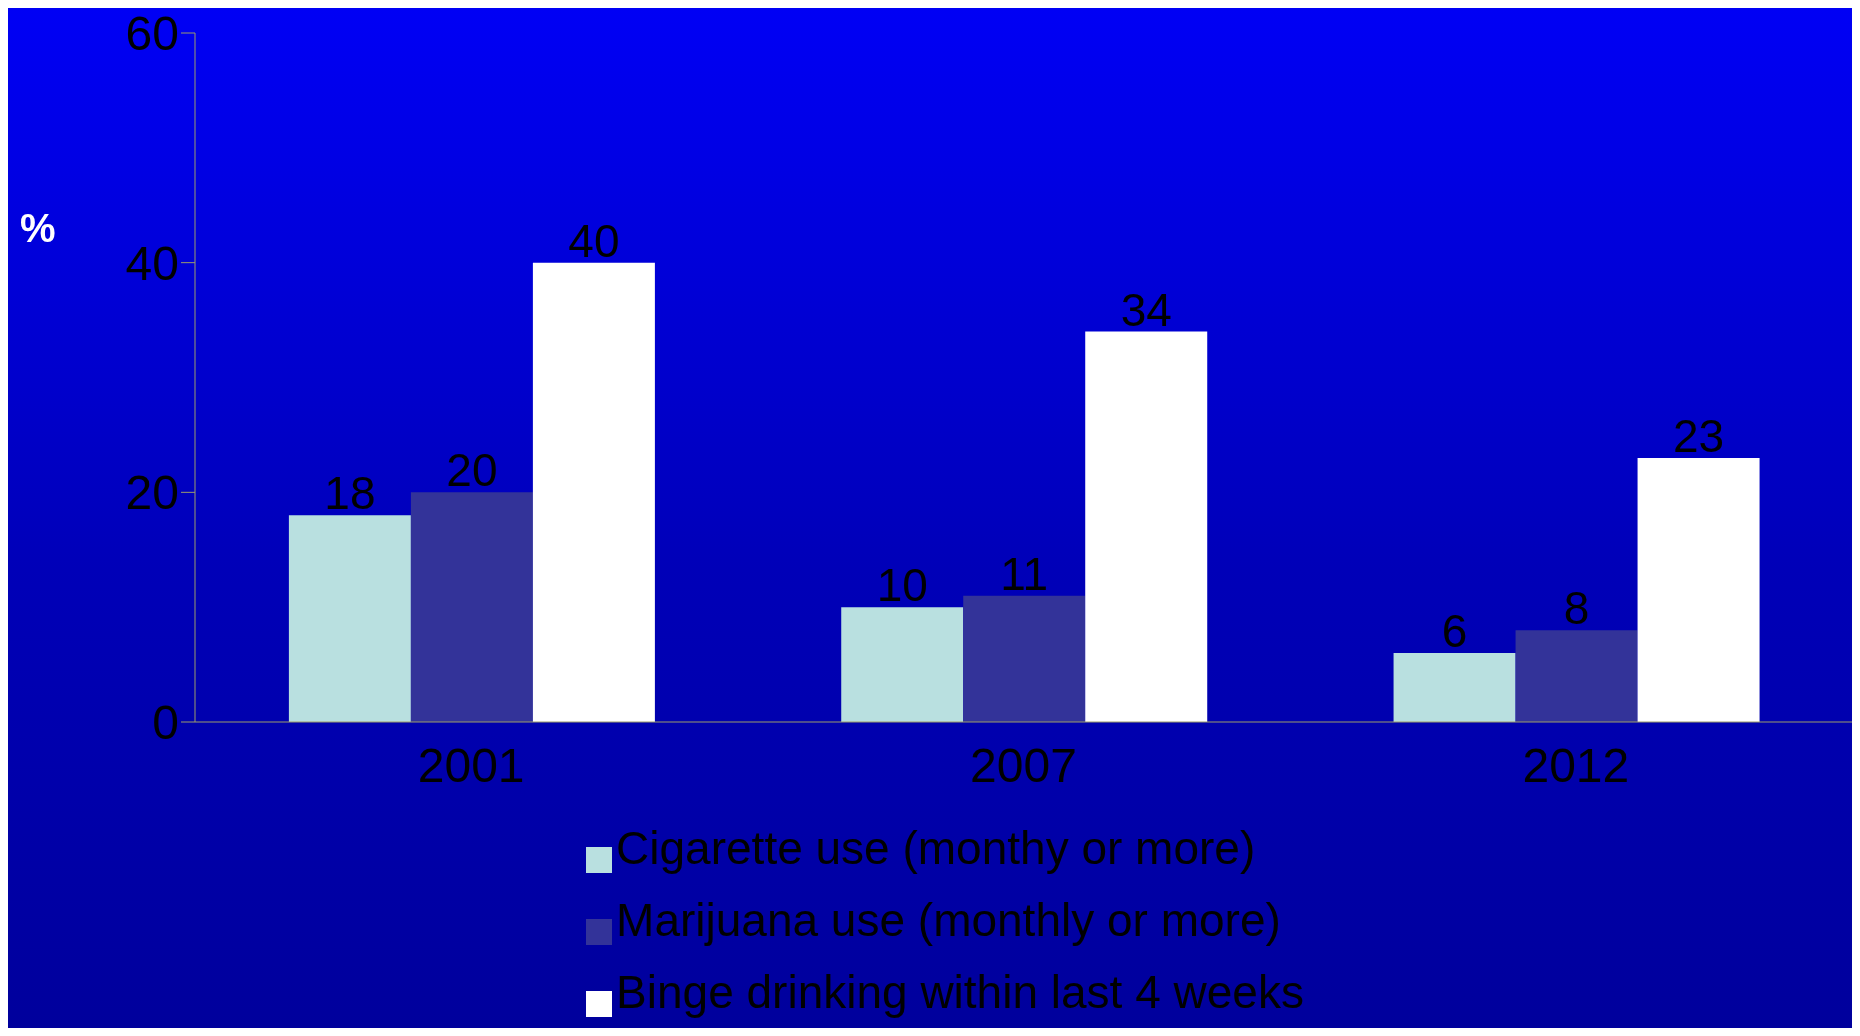 This screenshot has height=1036, width=1860. I want to click on y-tick-label: 40, so click(152, 263).